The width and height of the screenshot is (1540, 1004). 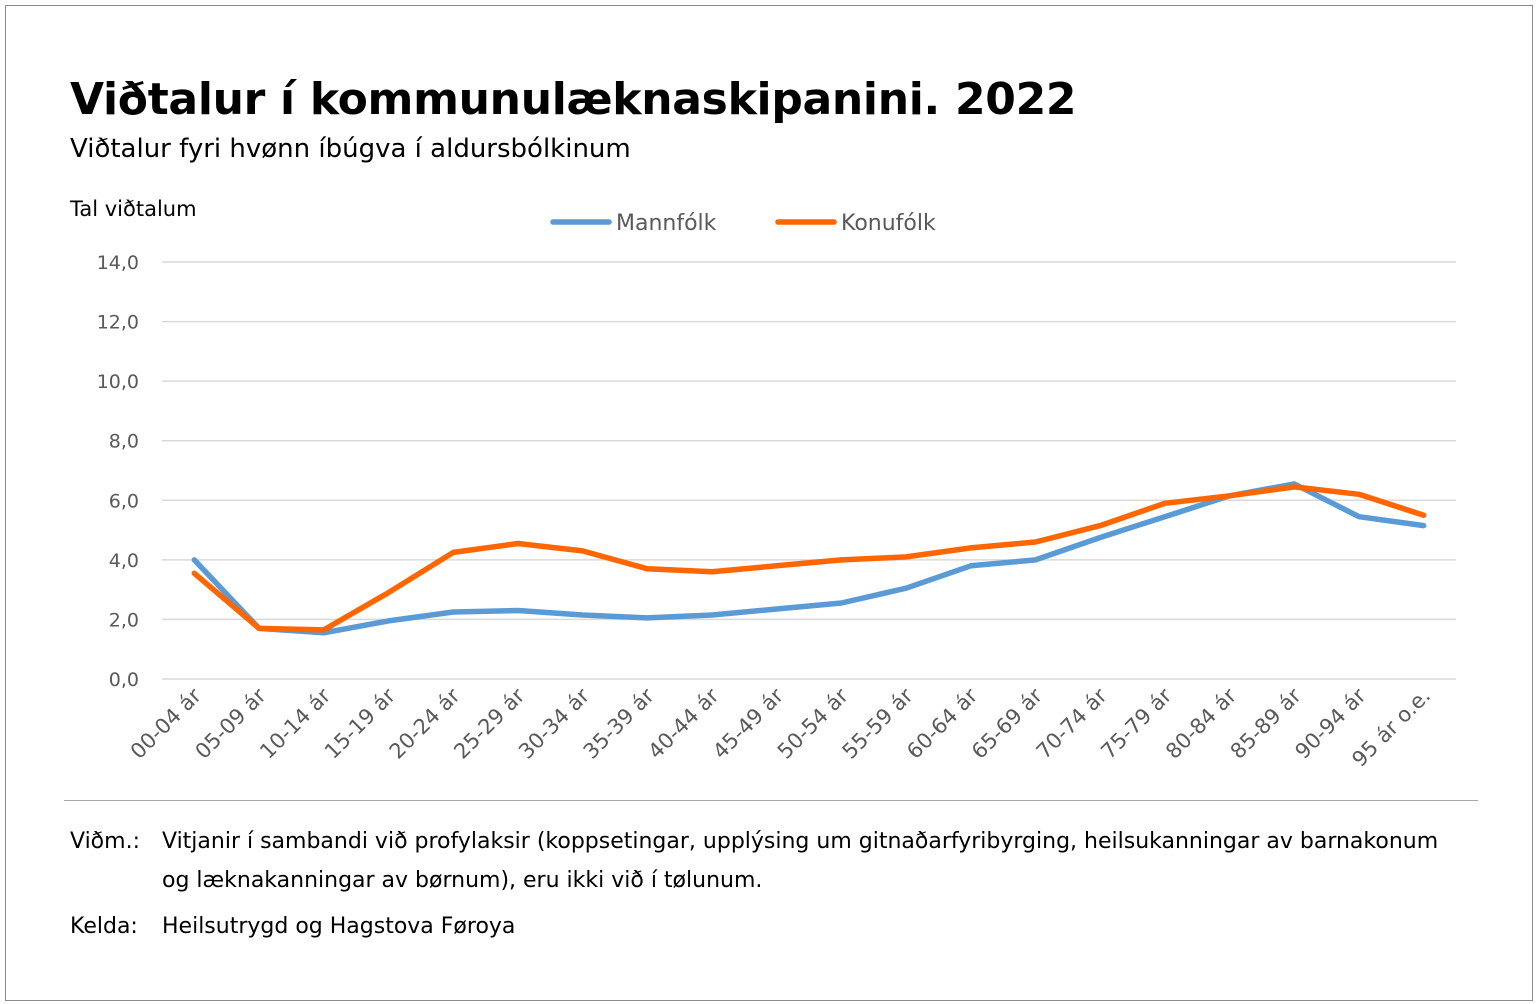 What do you see at coordinates (104, 926) in the screenshot?
I see `source-label: Kelda:` at bounding box center [104, 926].